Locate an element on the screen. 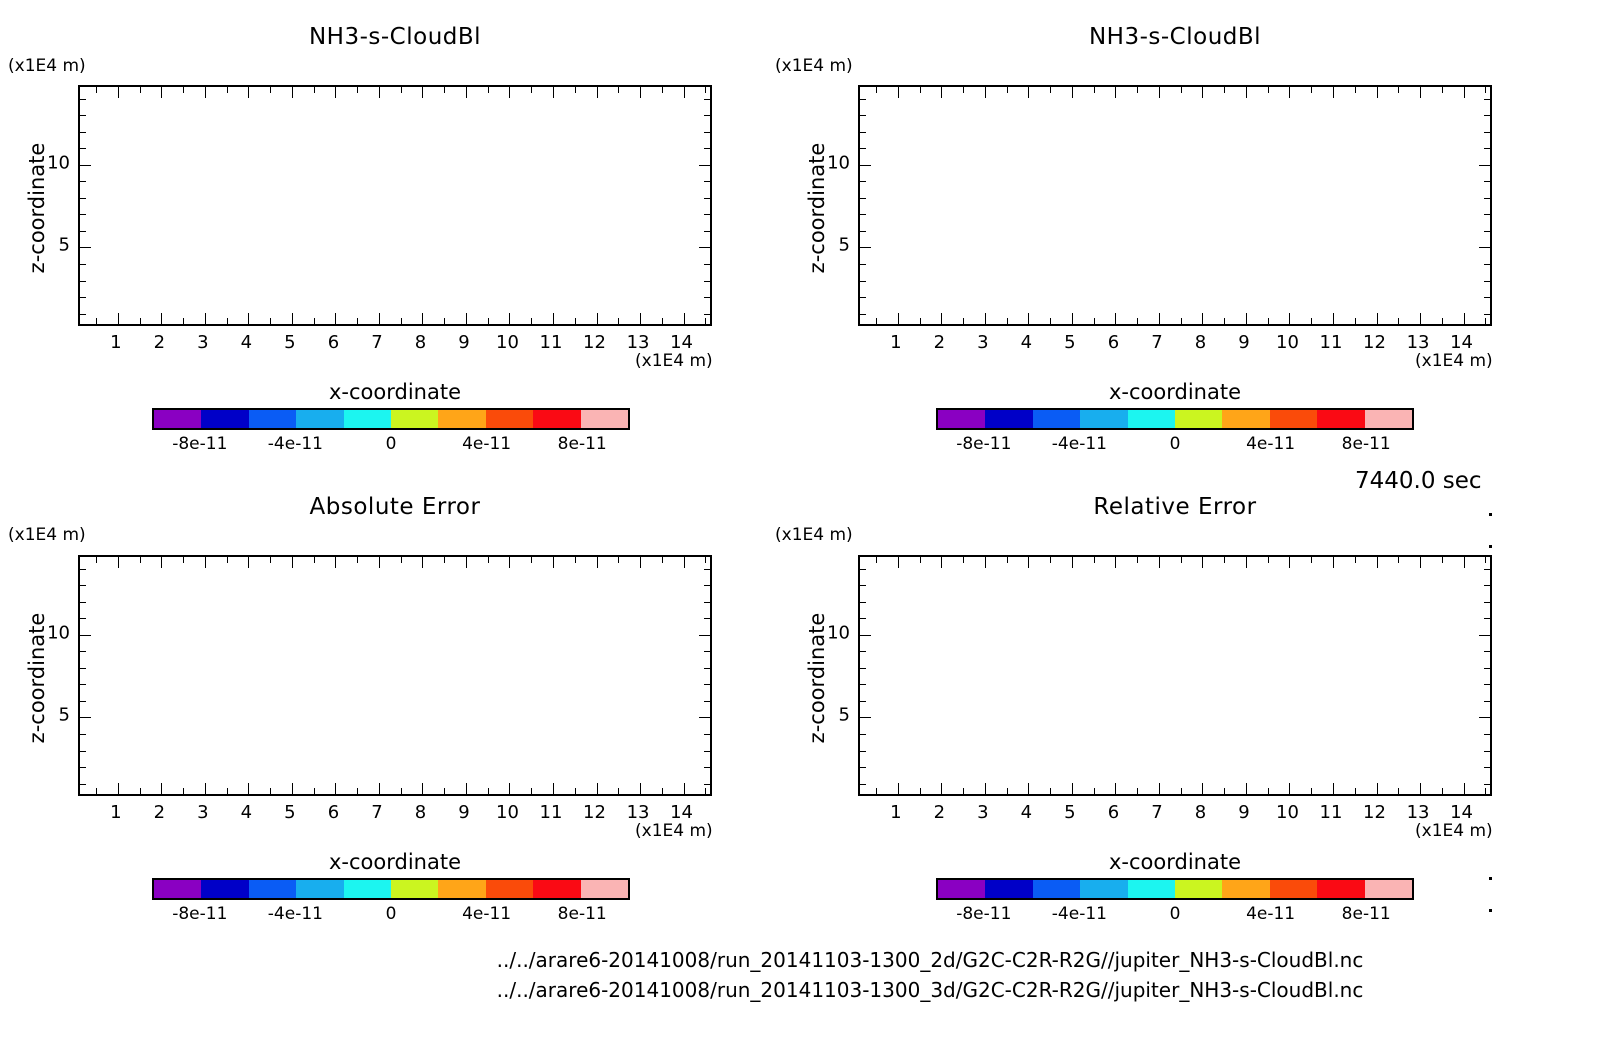  colorbar-bottom-right is located at coordinates (1175, 889).